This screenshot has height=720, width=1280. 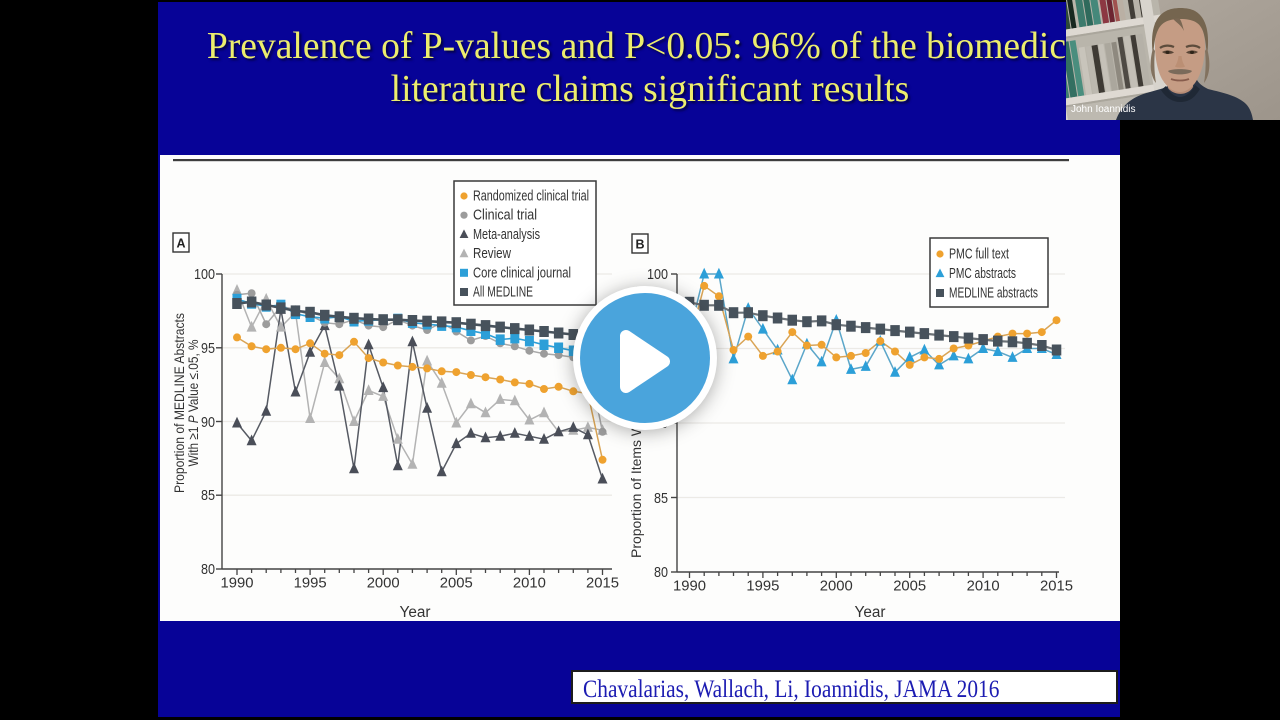 What do you see at coordinates (1103, 109) in the screenshot?
I see `svg-text: John Ioannidis` at bounding box center [1103, 109].